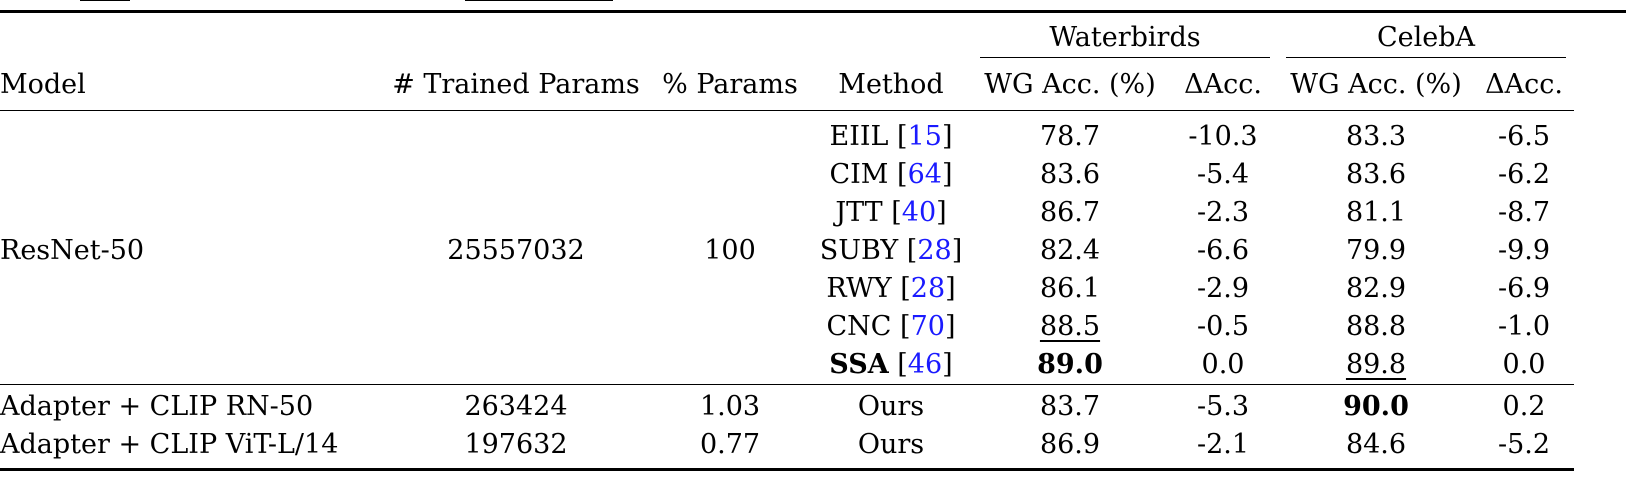 The width and height of the screenshot is (1626, 503). I want to click on ca-acc-cell: 83.3, so click(1376, 136).